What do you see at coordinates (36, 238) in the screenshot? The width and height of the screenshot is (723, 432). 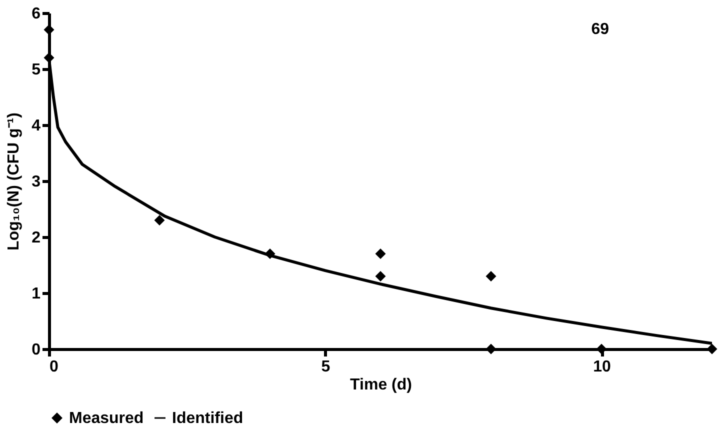 I see `y-tick-label: 2` at bounding box center [36, 238].